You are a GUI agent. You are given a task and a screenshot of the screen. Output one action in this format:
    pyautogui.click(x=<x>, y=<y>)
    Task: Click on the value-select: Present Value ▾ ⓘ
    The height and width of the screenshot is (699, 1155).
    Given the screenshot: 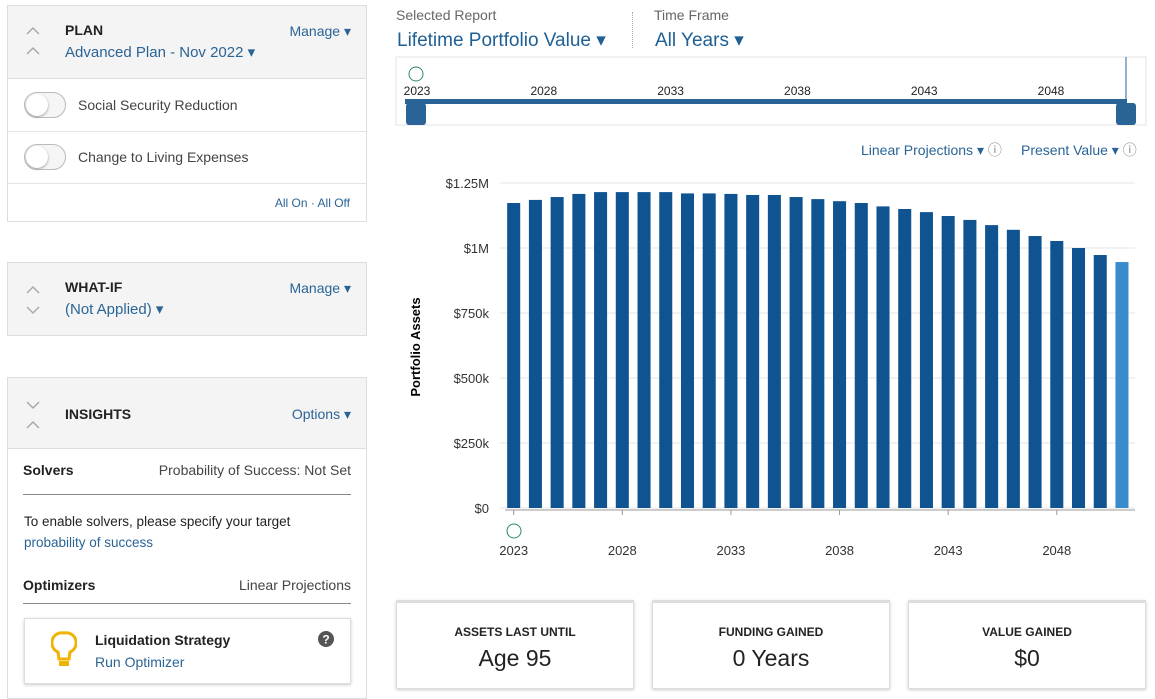 What is the action you would take?
    pyautogui.click(x=1079, y=150)
    